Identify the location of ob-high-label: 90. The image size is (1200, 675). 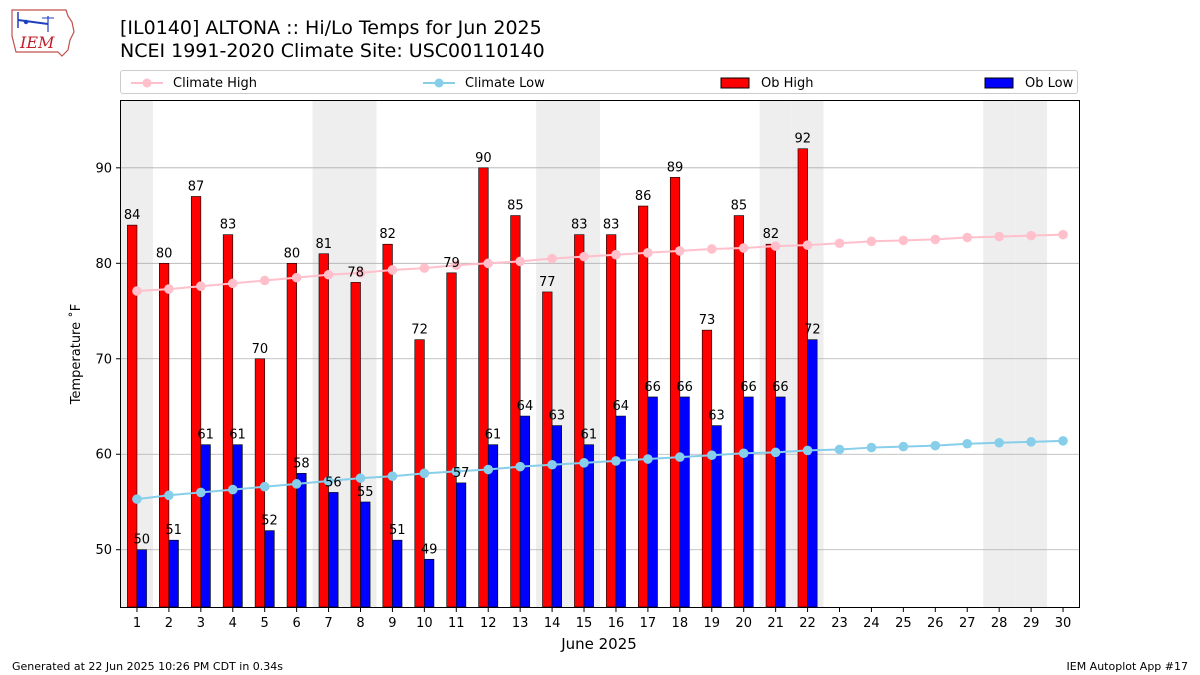
(483, 158).